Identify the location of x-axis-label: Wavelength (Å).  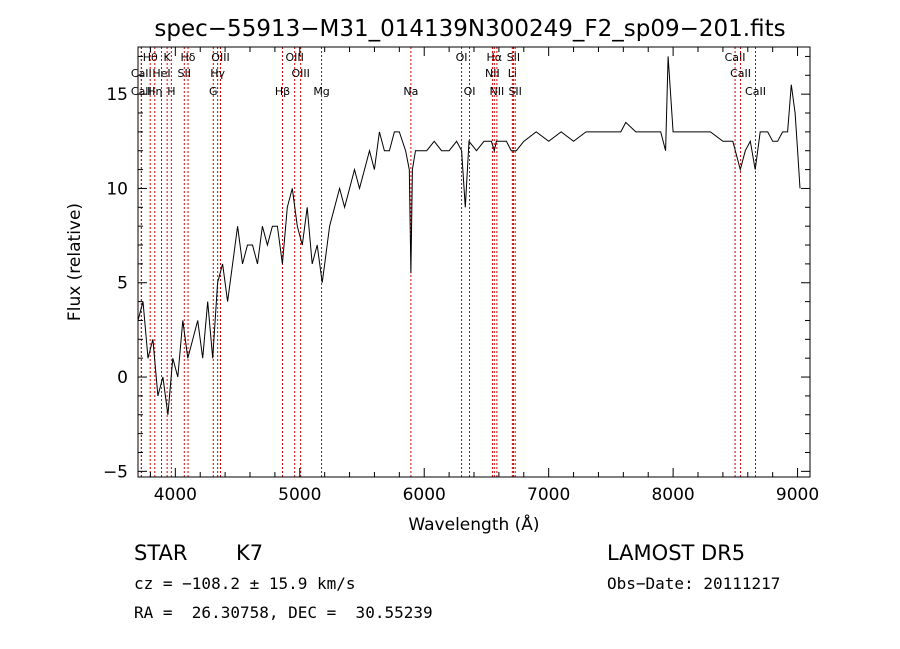
(473, 524).